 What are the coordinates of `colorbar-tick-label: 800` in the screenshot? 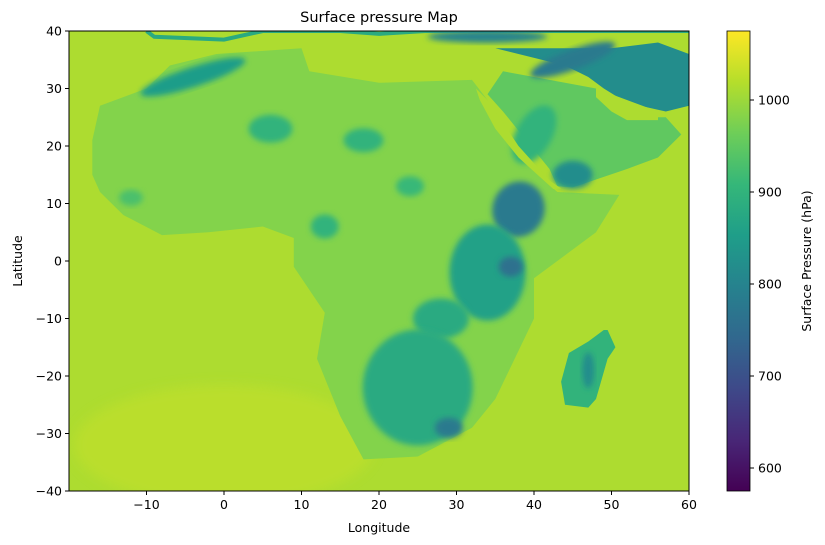 It's located at (770, 284).